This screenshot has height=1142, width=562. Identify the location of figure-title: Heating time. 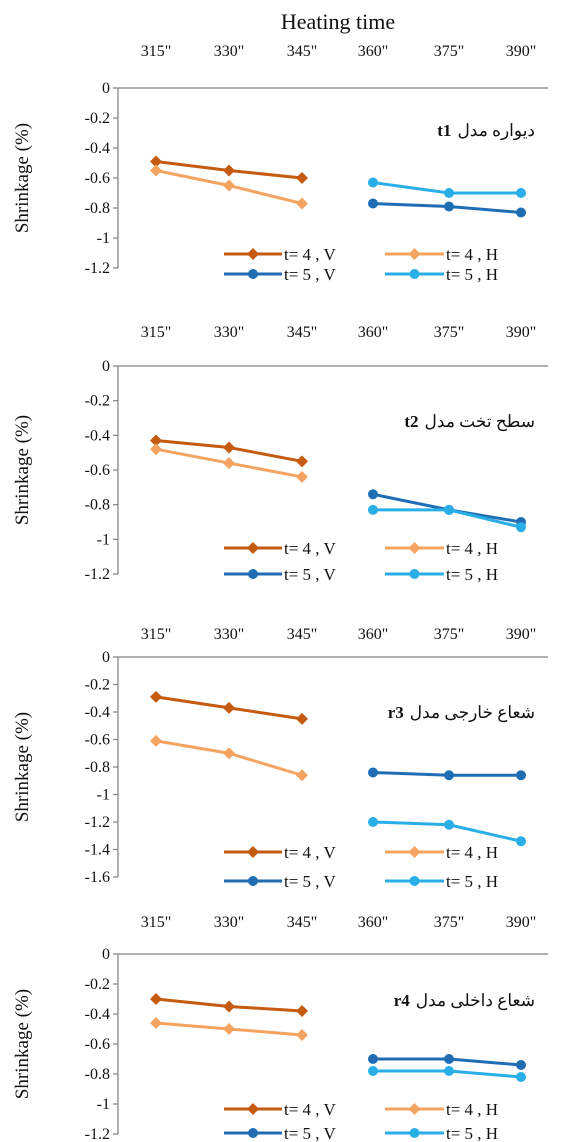
(338, 21).